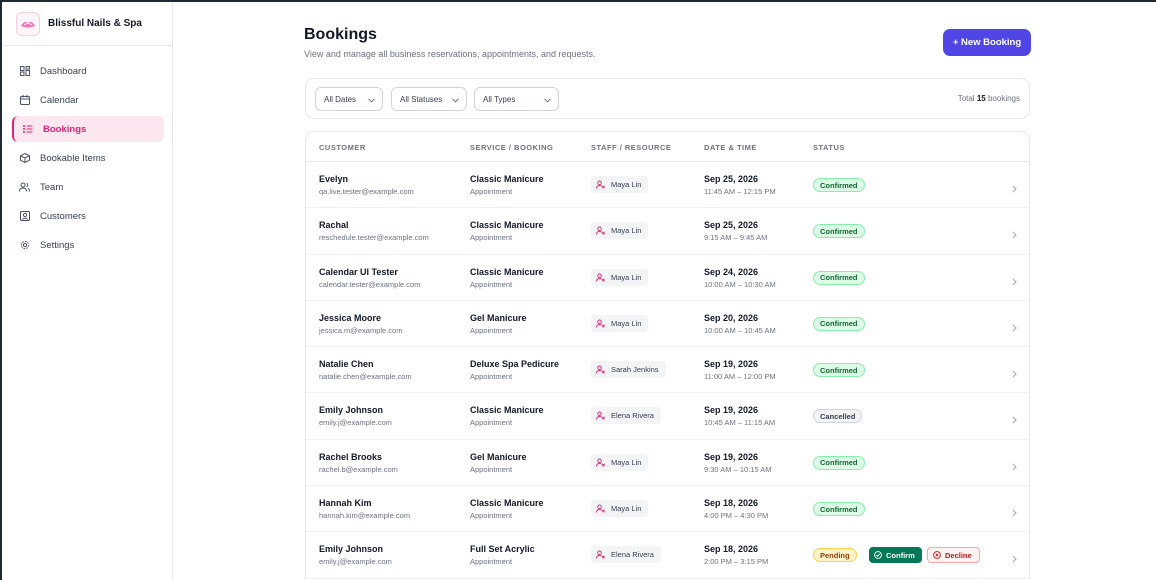  Describe the element at coordinates (900, 555) in the screenshot. I see `confirm-label: Confirm` at that location.